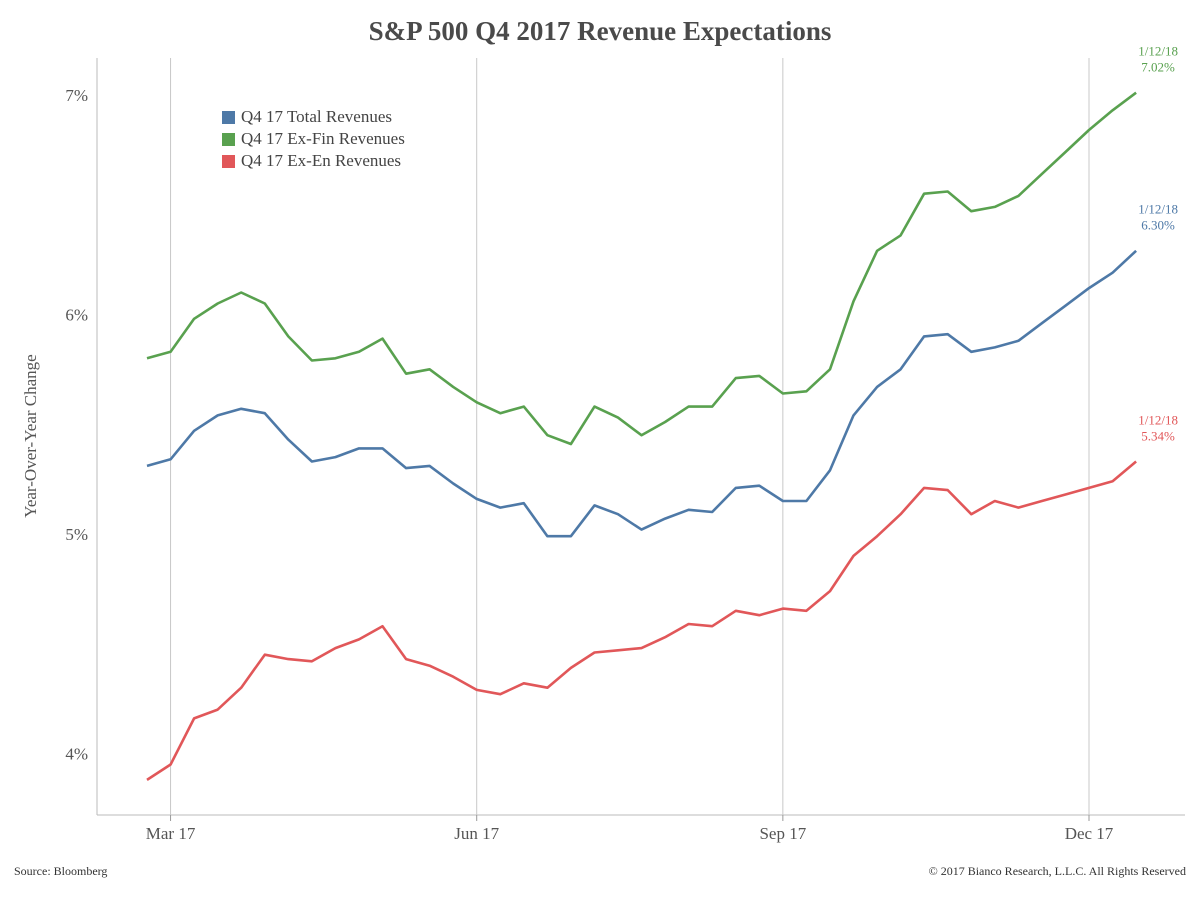  Describe the element at coordinates (600, 31) in the screenshot. I see `chart-title: S&P 500 Q4 2017 Revenue Expectations` at that location.